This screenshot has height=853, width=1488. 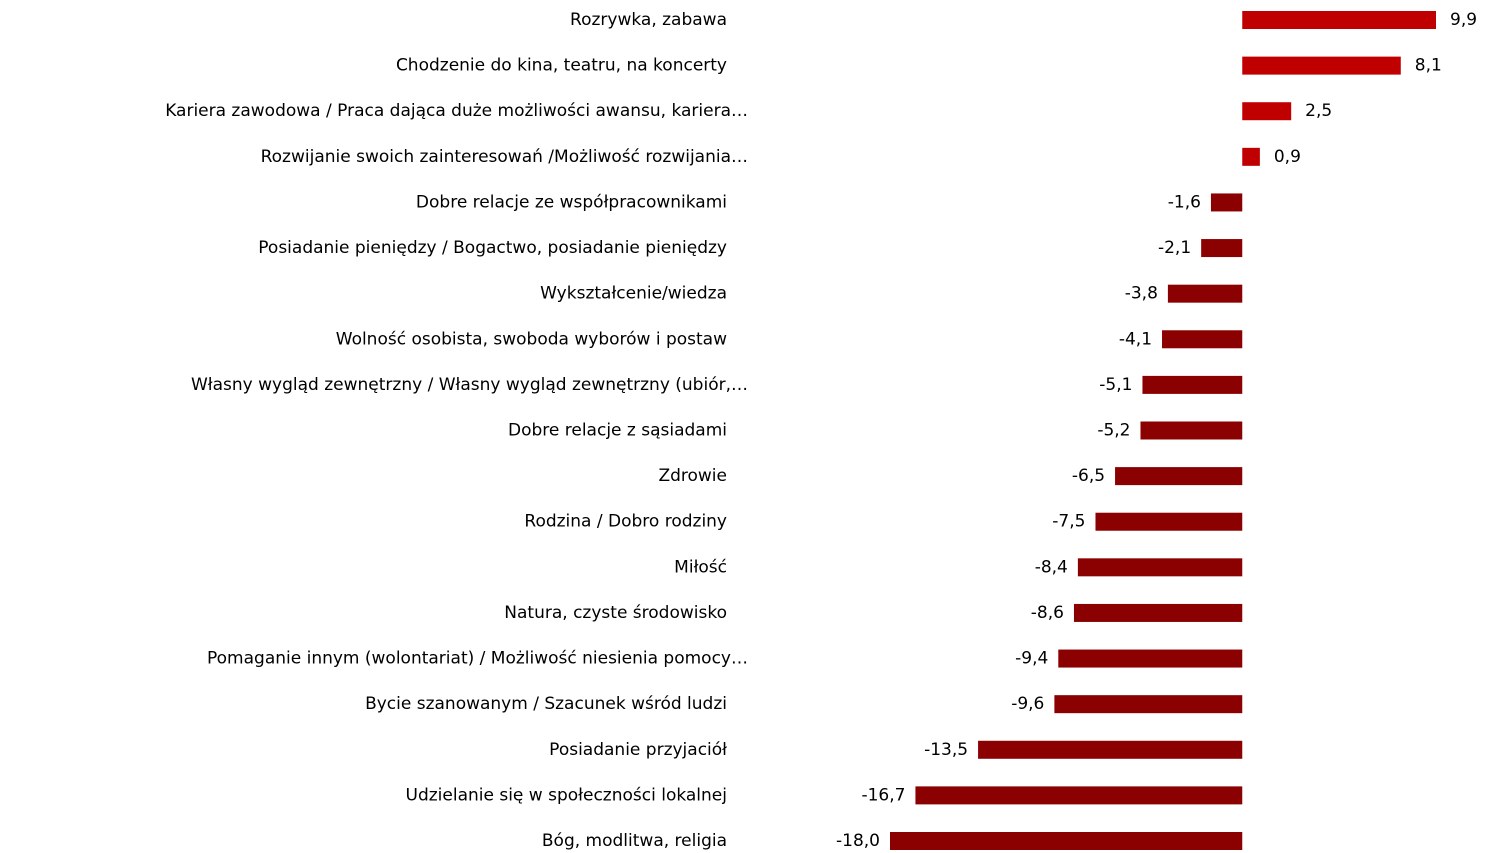 I want to click on category-label: Zdrowie, so click(x=692, y=476).